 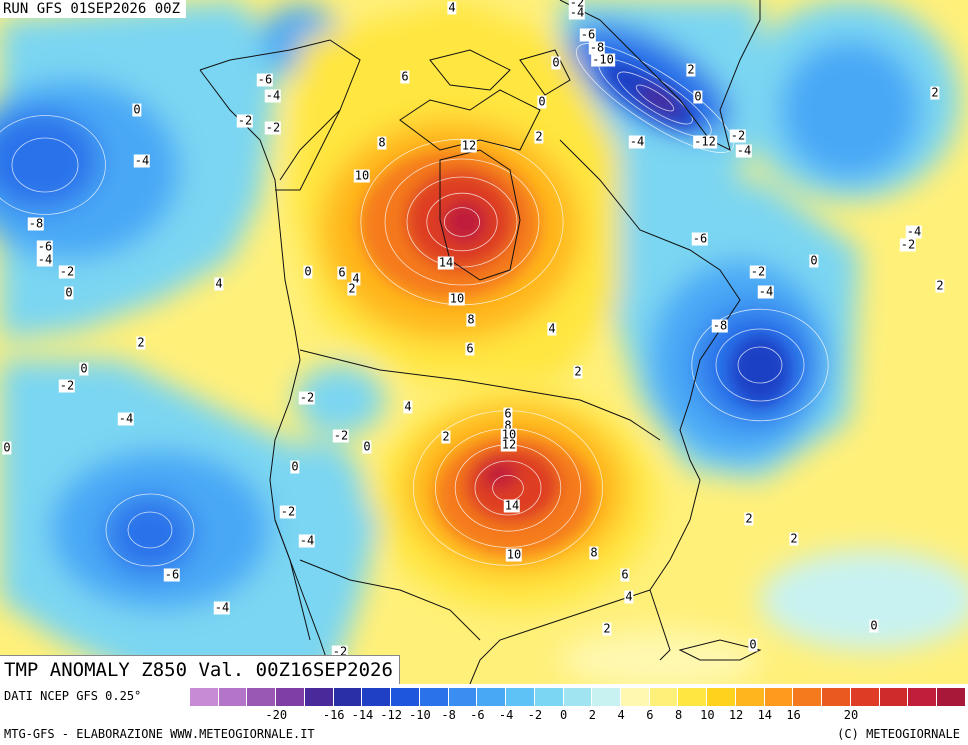 I want to click on scale-tick-label: -8, so click(x=448, y=715).